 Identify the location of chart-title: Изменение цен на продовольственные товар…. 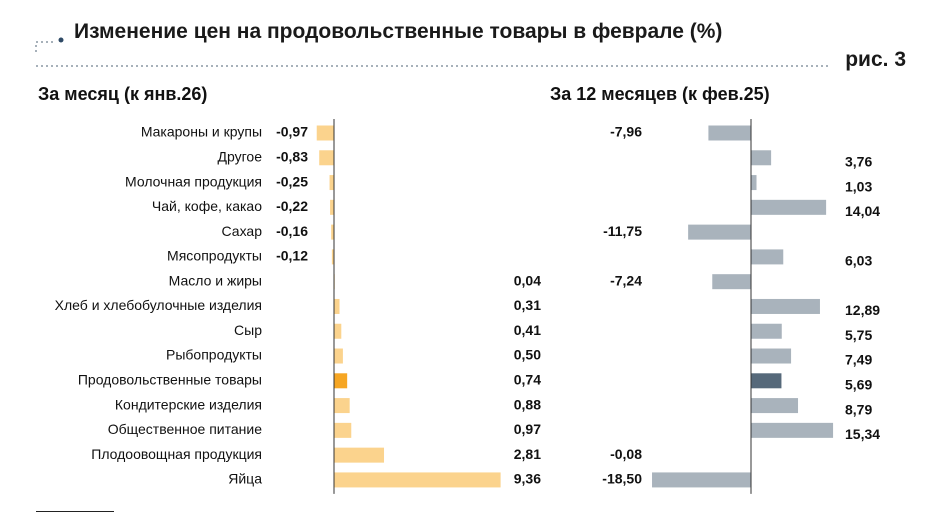
(398, 31).